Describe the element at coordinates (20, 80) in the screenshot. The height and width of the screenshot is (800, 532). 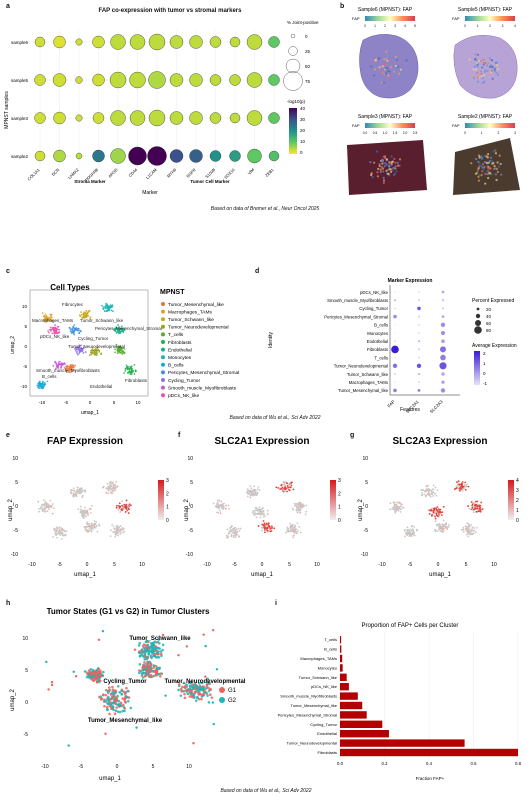
I see `y-tick-label: sample5` at that location.